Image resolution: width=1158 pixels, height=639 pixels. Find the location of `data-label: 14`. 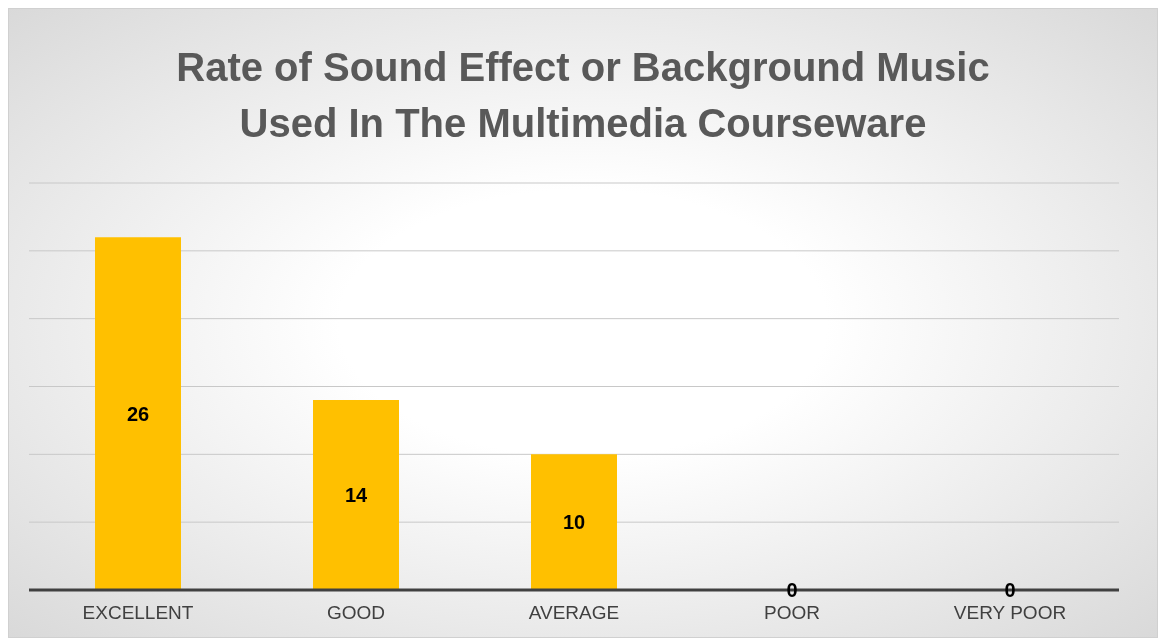

data-label: 14 is located at coordinates (356, 495).